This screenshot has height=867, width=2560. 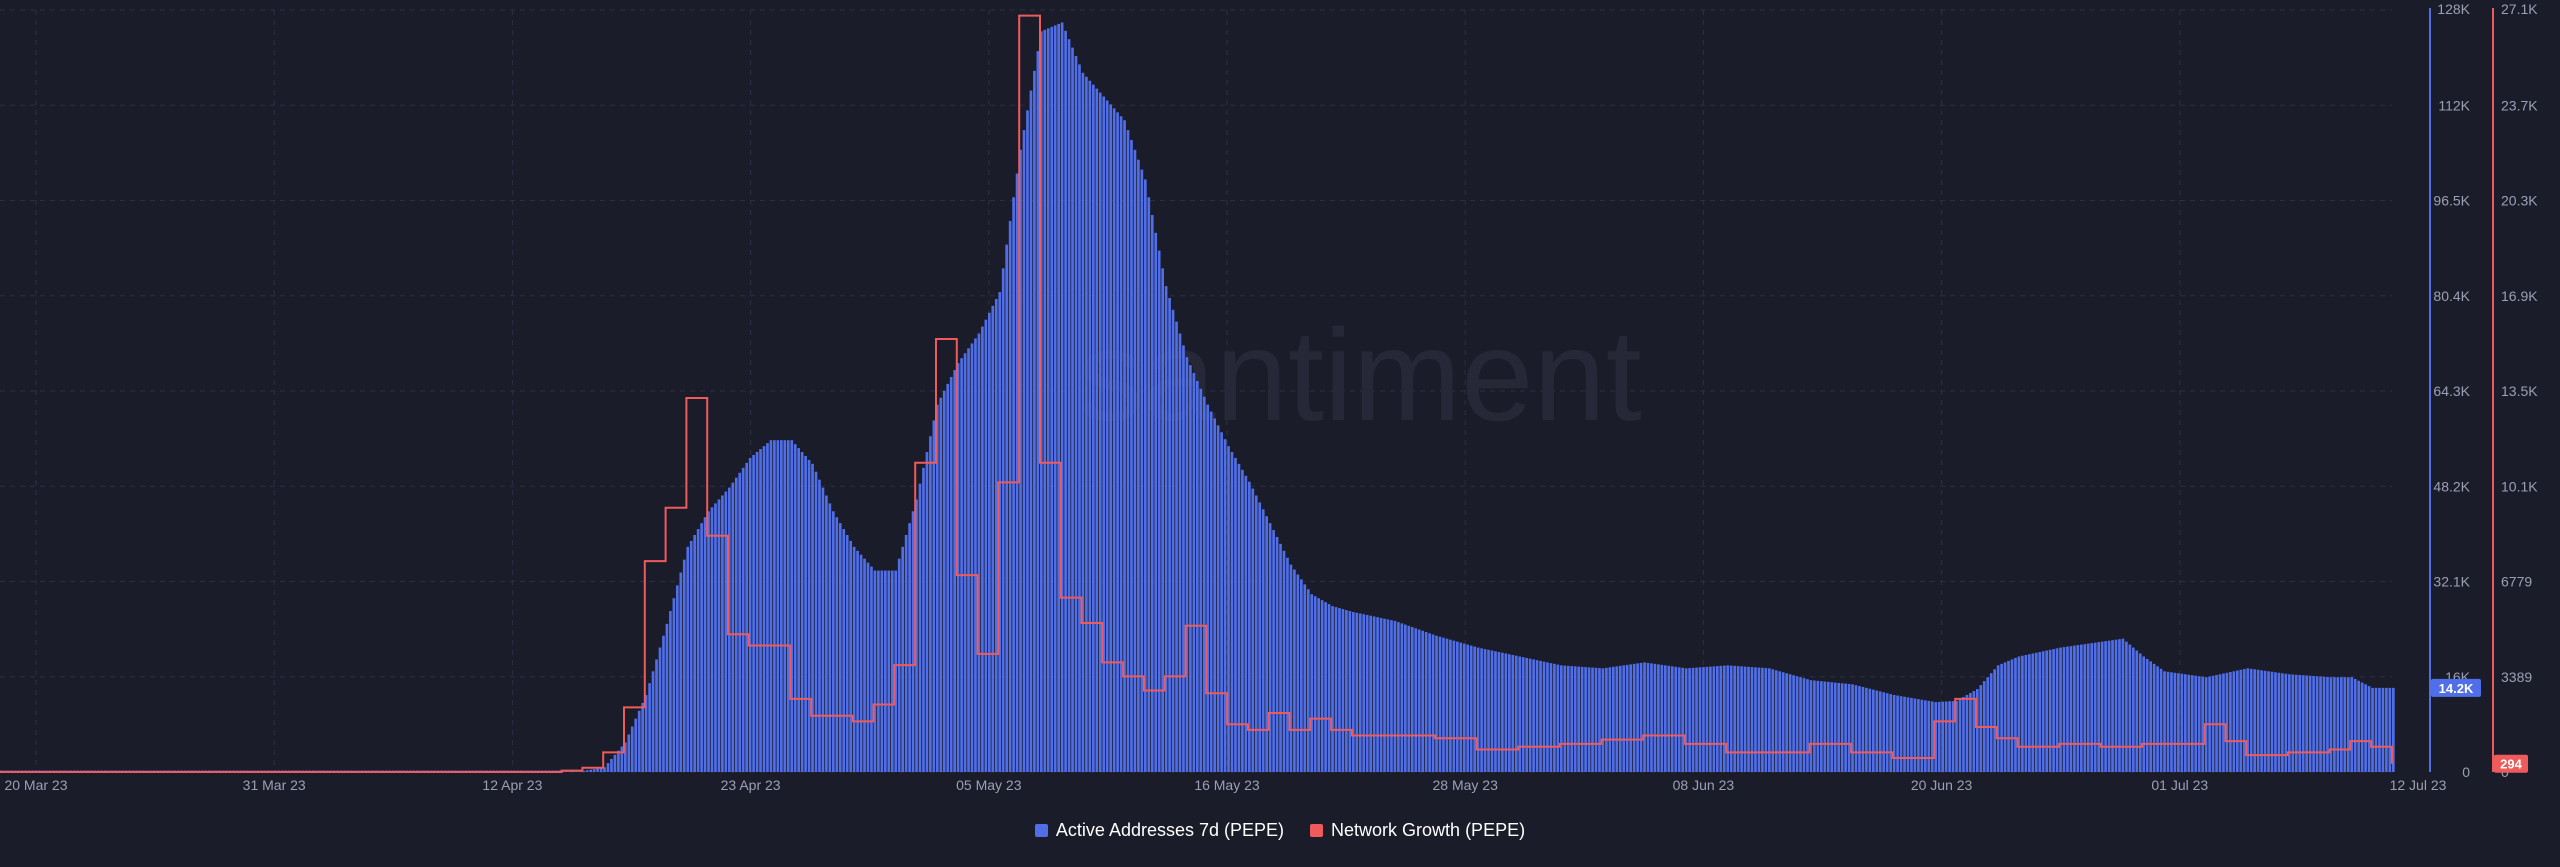 I want to click on x-axis-tick-label: 20 Mar 23, so click(x=35, y=785).